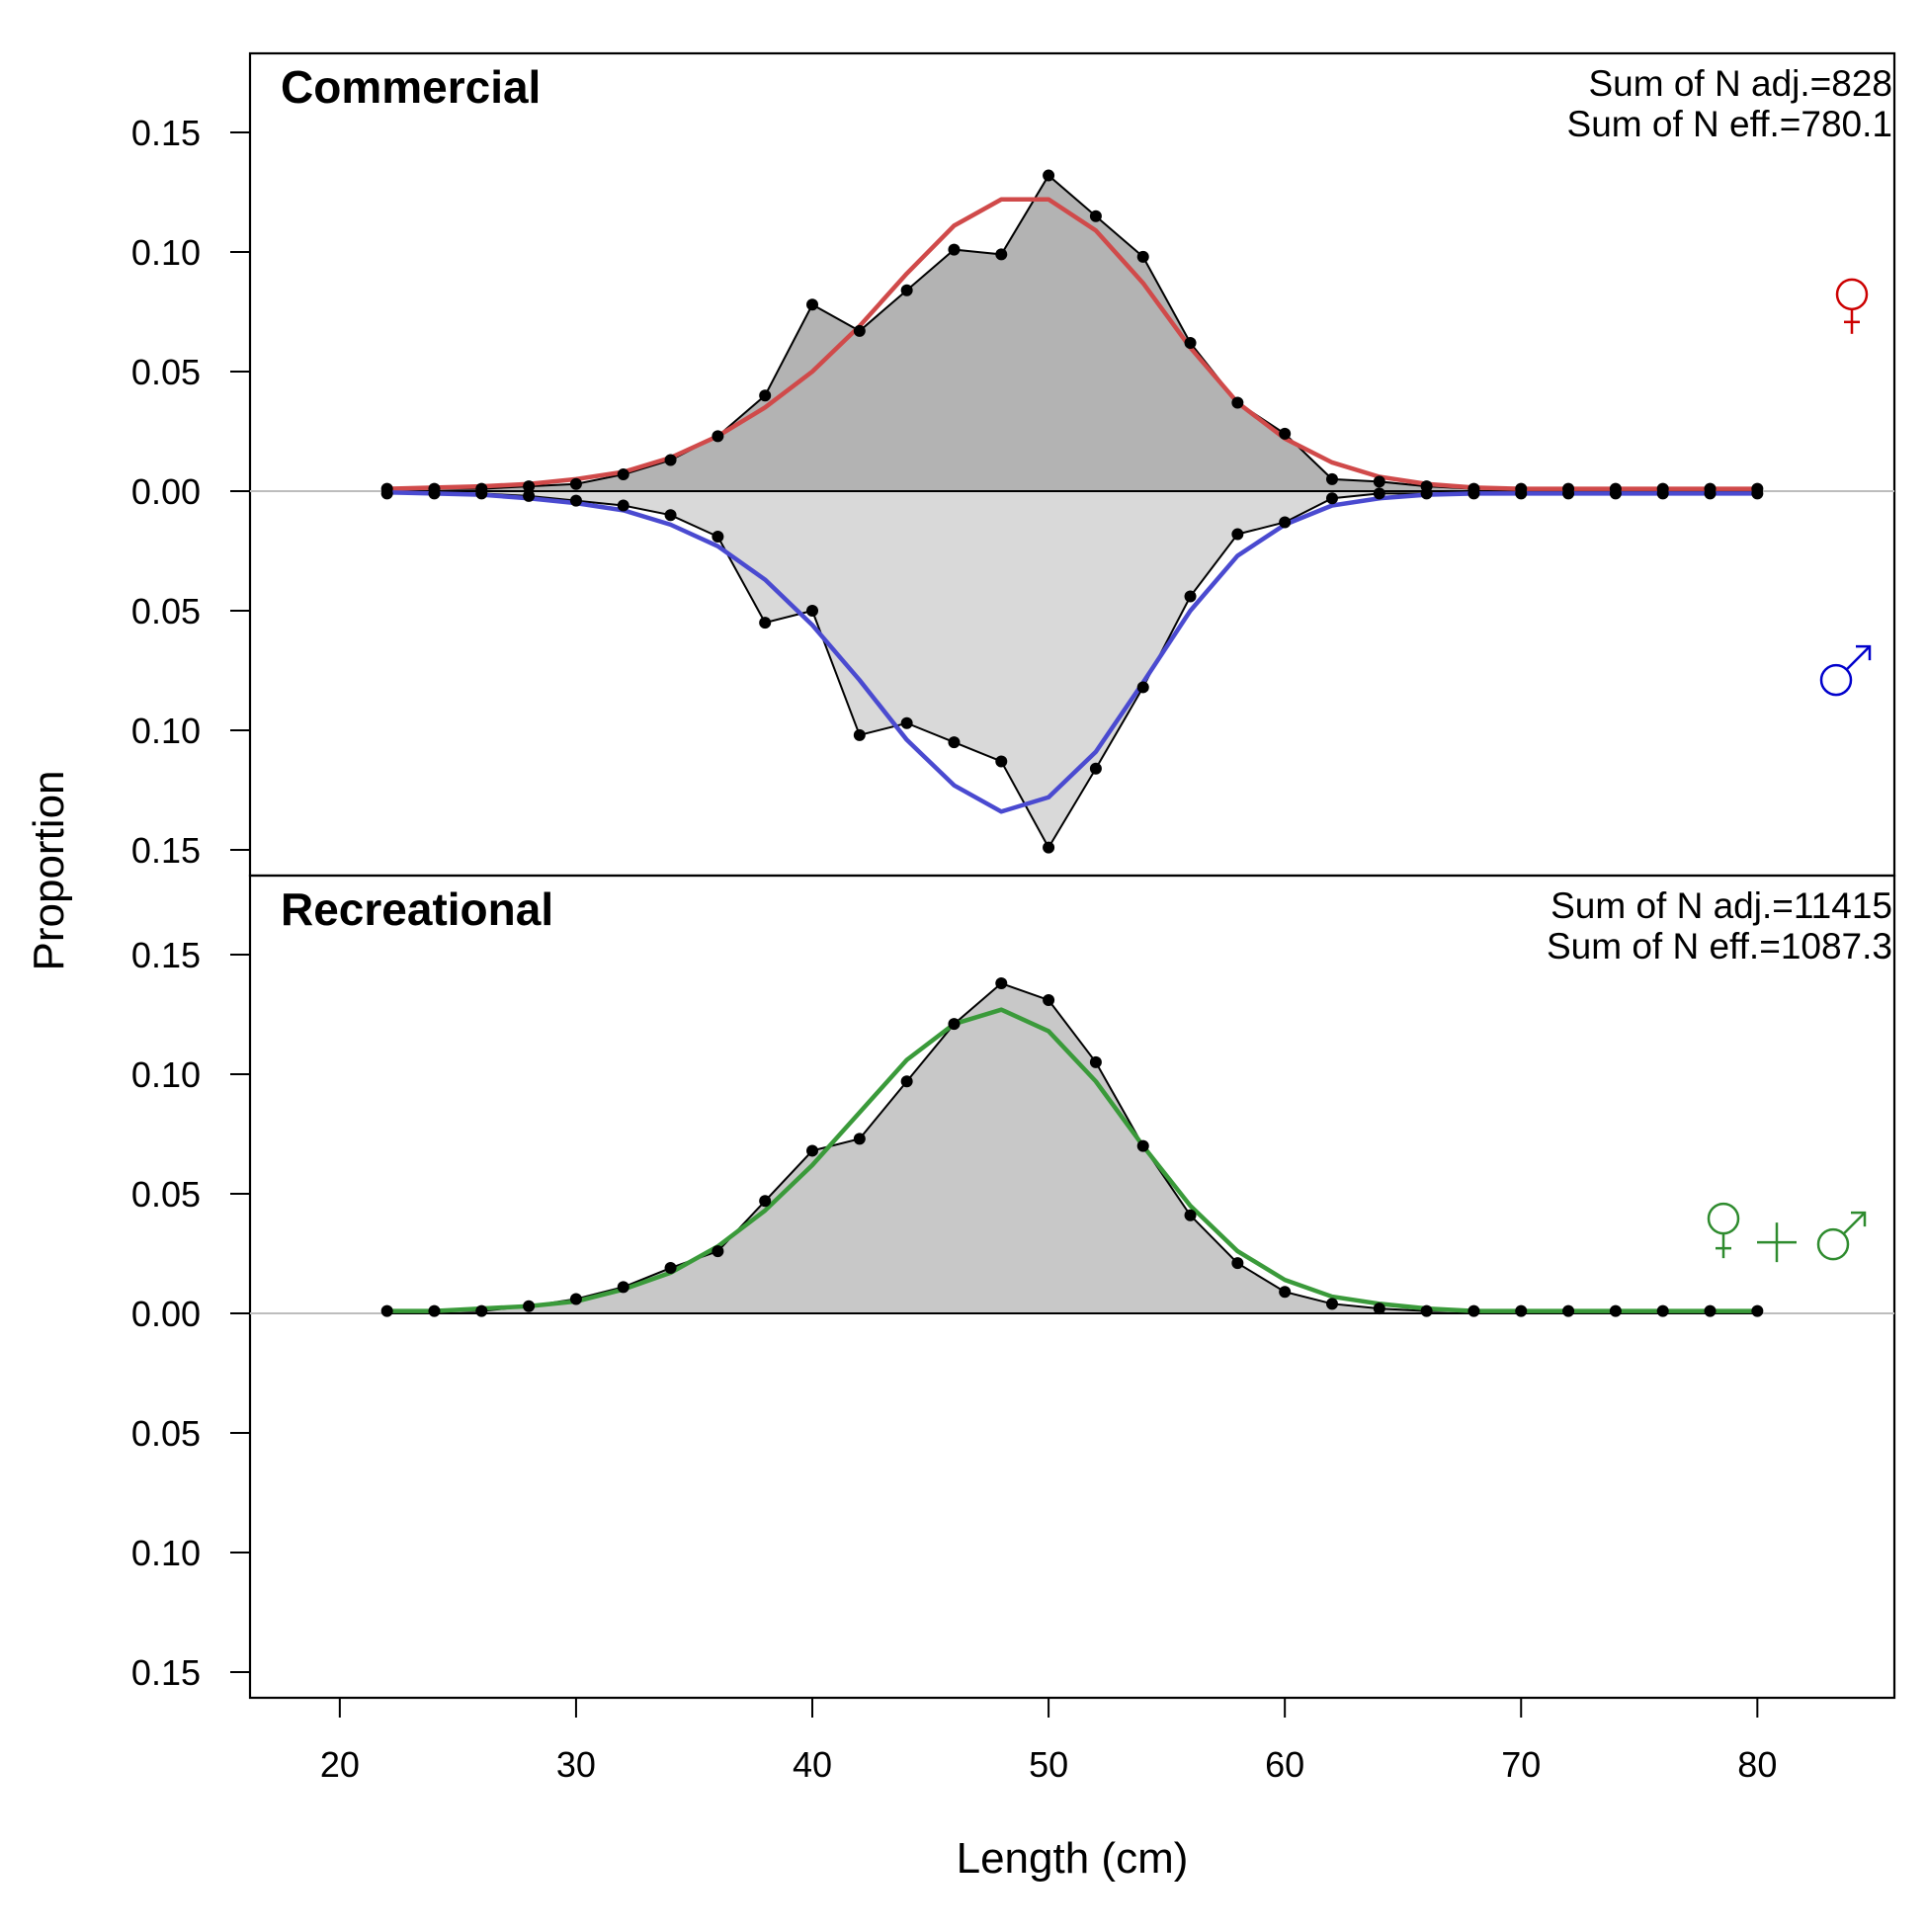  I want to click on x-tick-label: 60, so click(1284, 1764).